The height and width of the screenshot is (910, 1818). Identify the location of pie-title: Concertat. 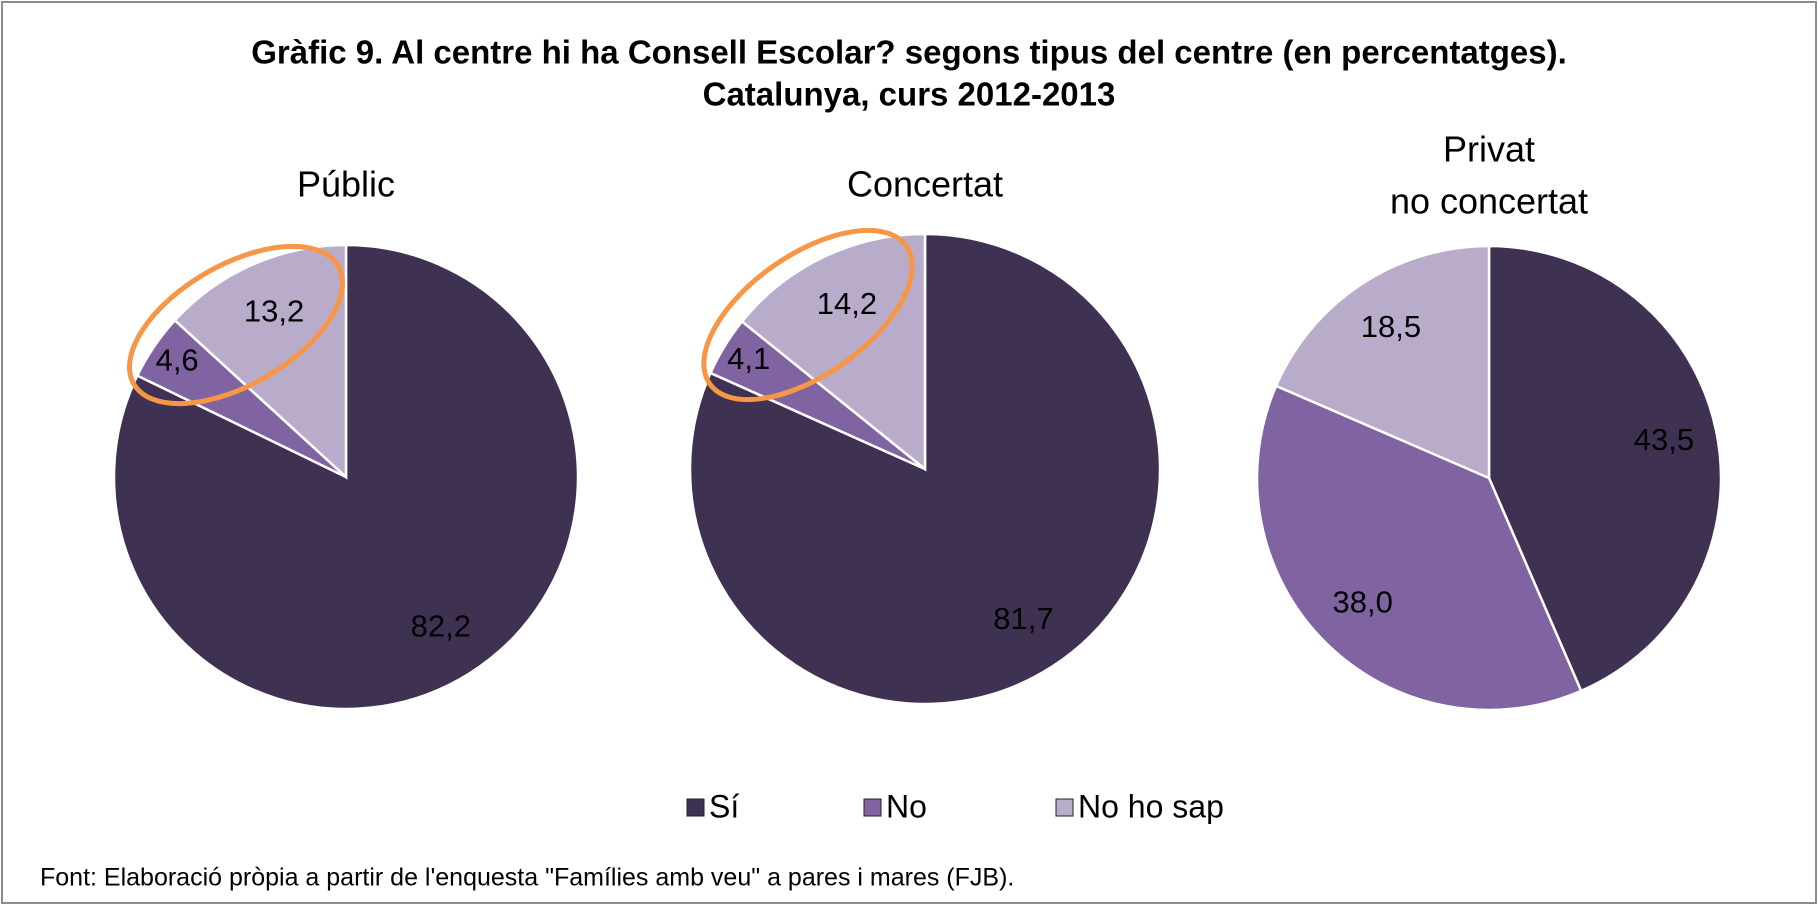
(925, 184).